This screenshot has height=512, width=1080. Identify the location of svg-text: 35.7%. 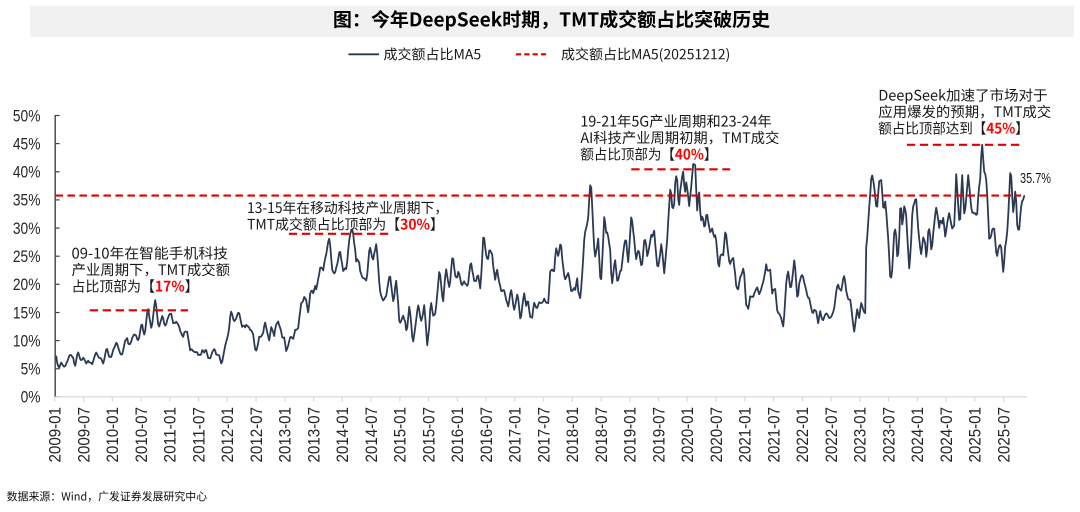
(1035, 179).